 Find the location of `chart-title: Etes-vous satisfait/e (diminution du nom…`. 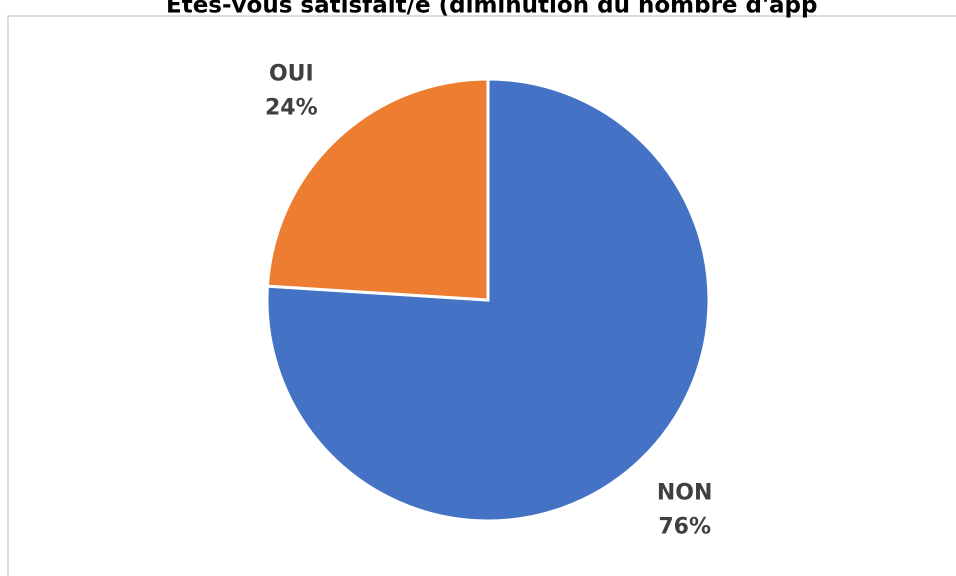

chart-title: Etes-vous satisfait/e (diminution du nom… is located at coordinates (491, 9).